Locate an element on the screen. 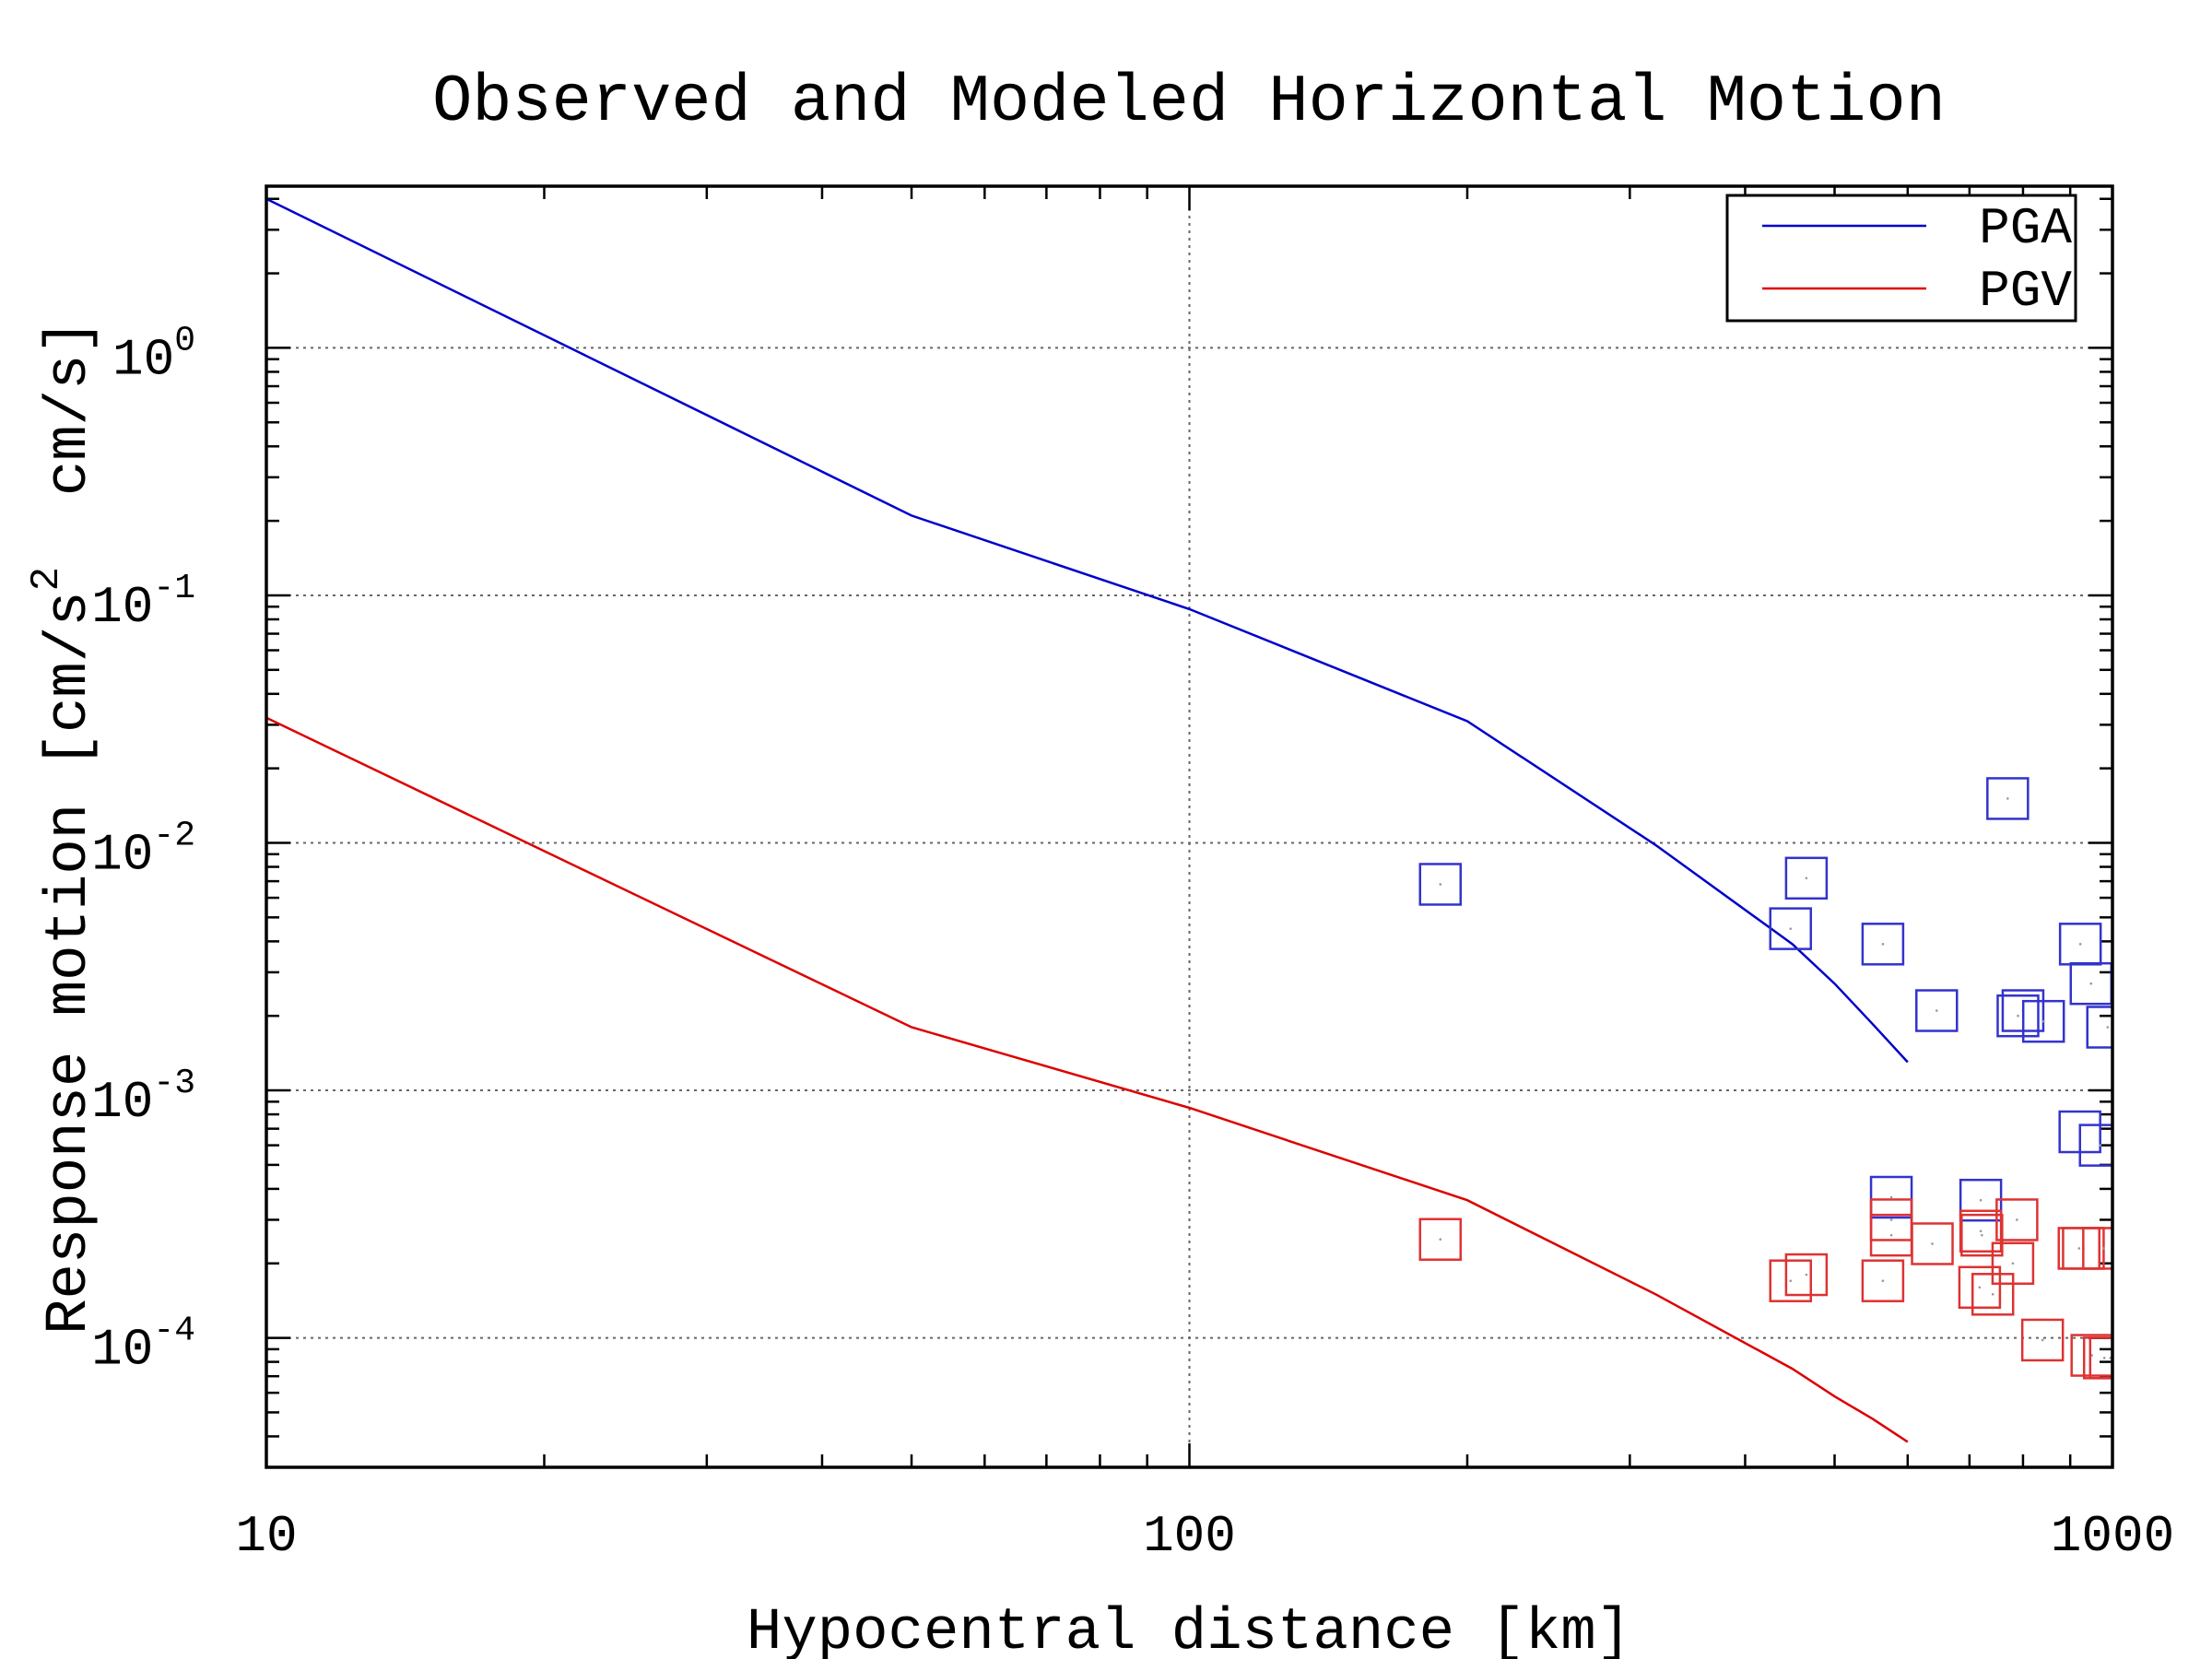 This screenshot has width=2212, height=1659. y-axis-label-group: Response motion [cm/s2 cm/s] is located at coordinates (63, 827).